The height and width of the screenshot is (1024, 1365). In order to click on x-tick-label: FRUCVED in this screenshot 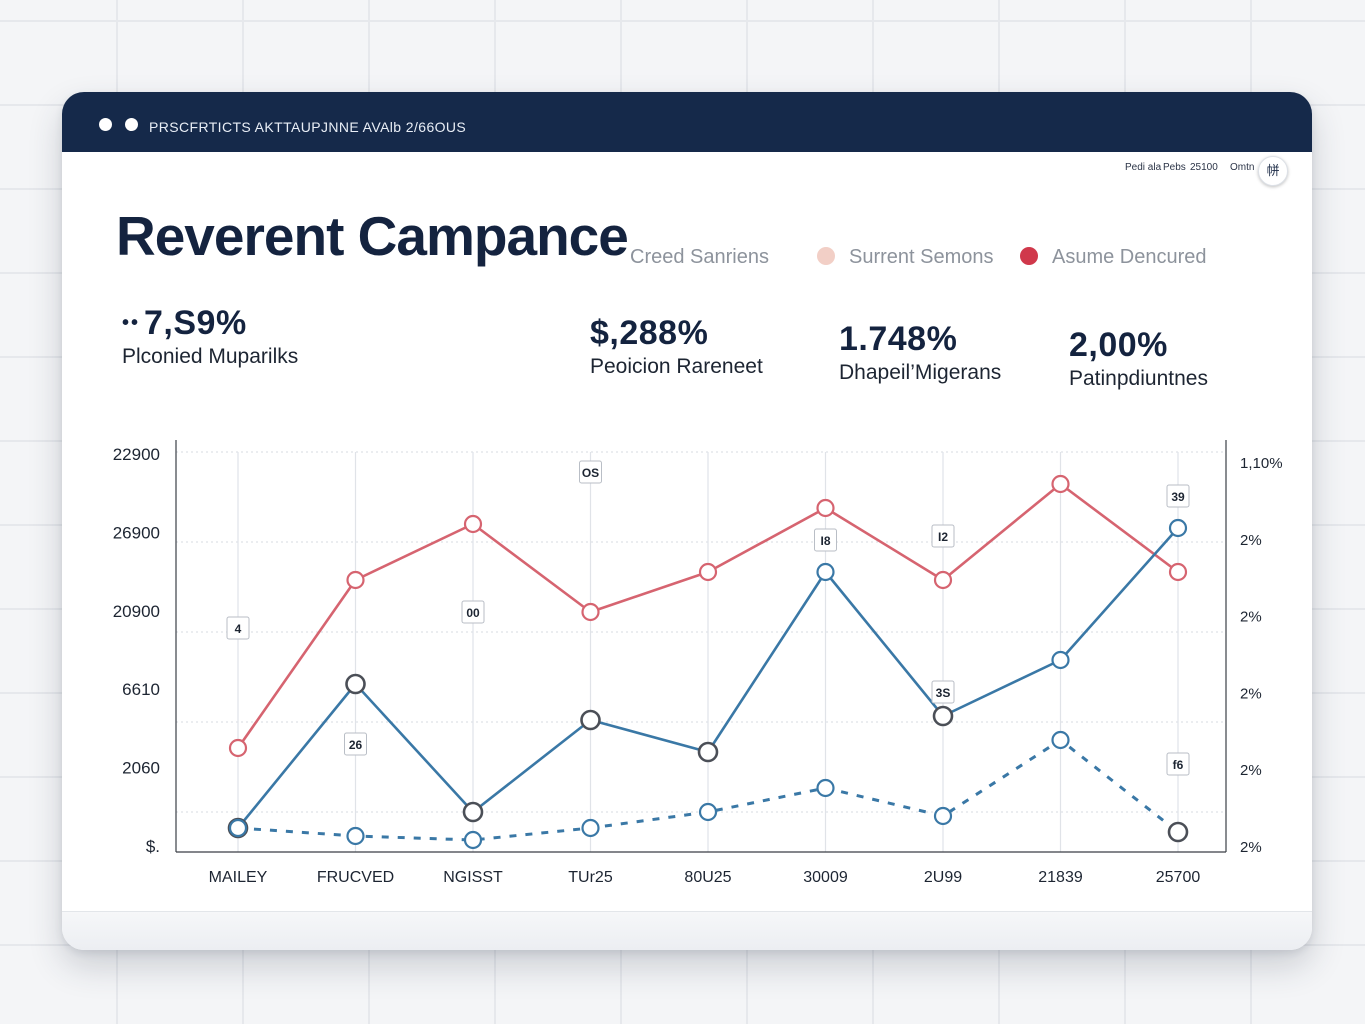, I will do `click(355, 877)`.